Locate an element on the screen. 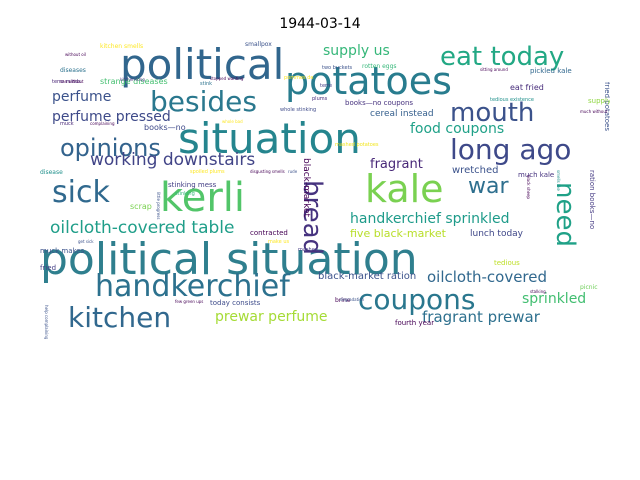 This screenshot has width=640, height=480. word-black-market-ration: black-market ration is located at coordinates (367, 276).